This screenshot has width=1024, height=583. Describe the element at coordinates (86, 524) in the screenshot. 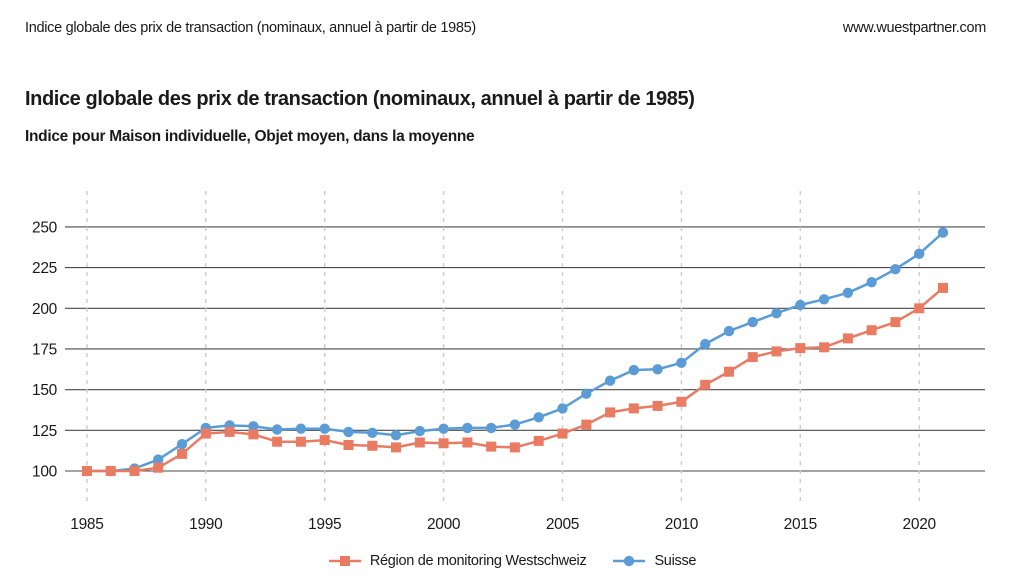

I see `x-tick-label: 1985` at that location.